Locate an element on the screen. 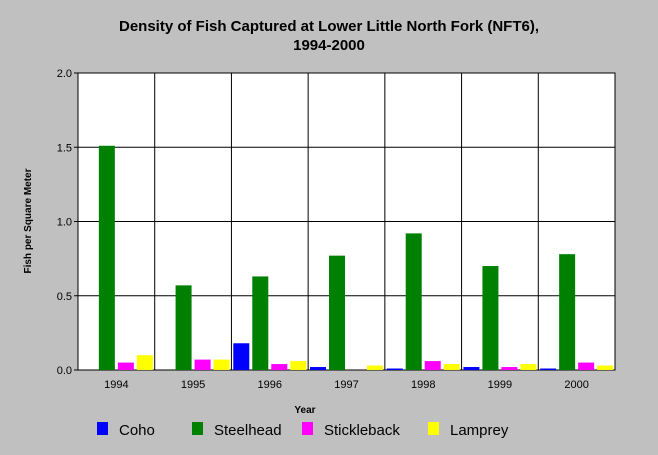 Image resolution: width=658 pixels, height=455 pixels. legend-label-steelhead: Steelhead is located at coordinates (248, 430).